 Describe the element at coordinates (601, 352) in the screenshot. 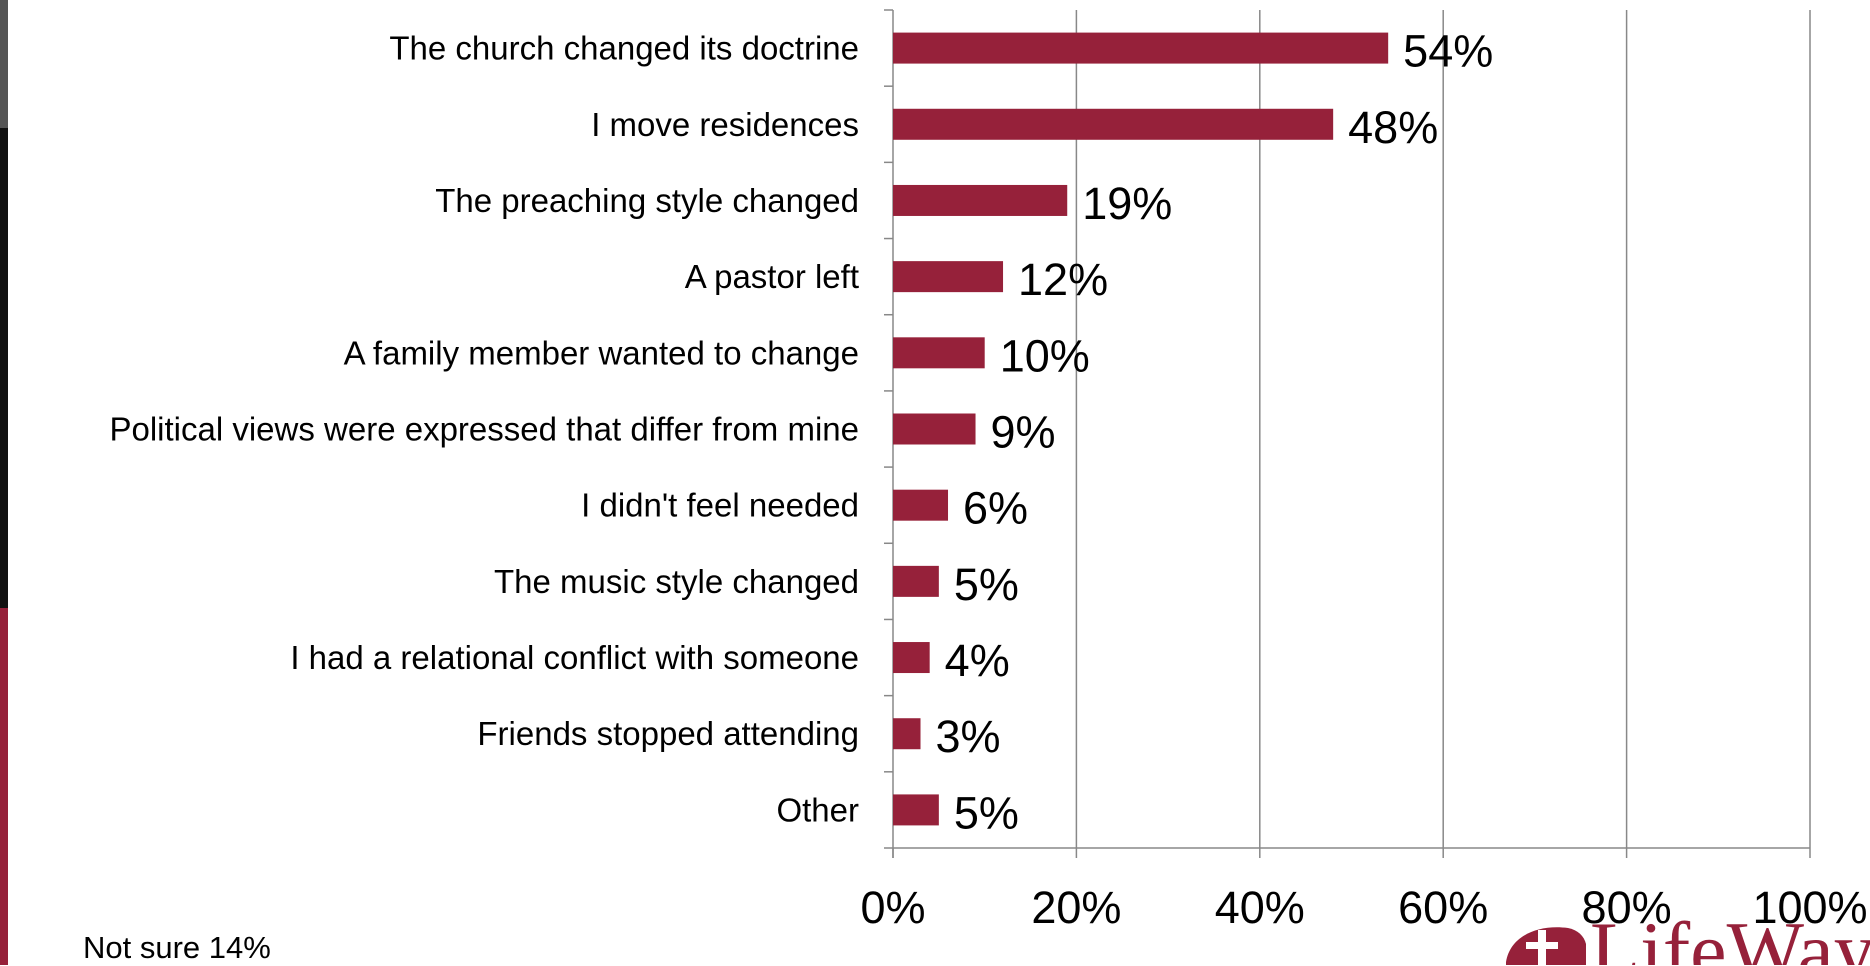

I see `category-label: A family member wanted to change` at that location.